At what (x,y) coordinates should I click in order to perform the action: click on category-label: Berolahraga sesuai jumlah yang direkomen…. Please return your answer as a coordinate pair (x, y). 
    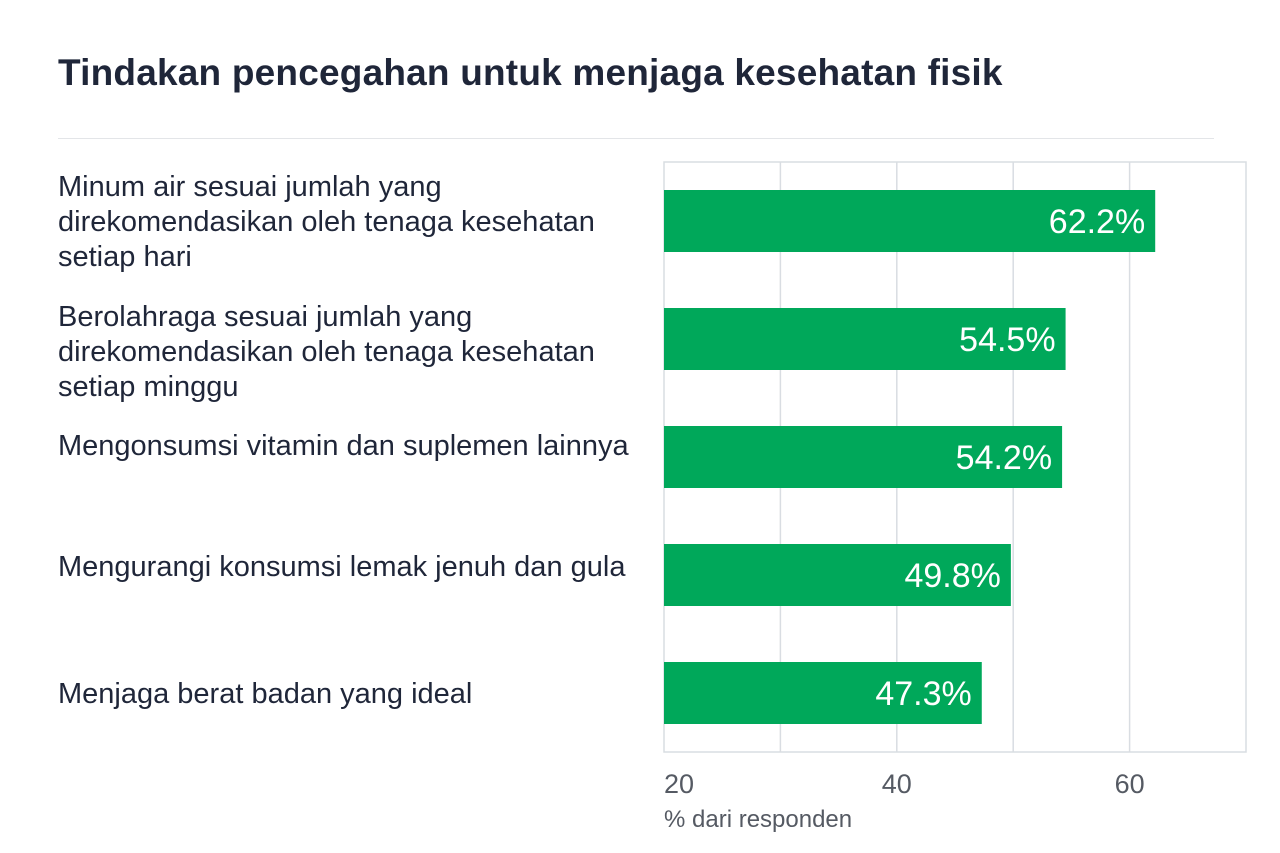
    Looking at the image, I should click on (326, 352).